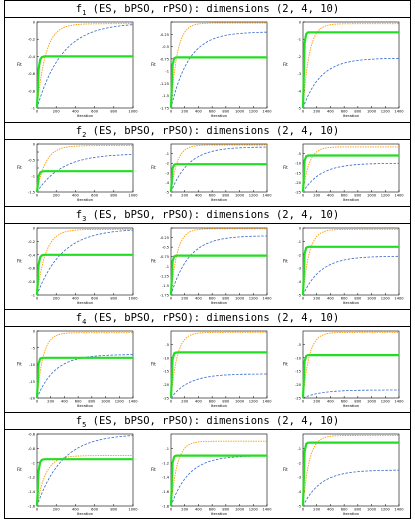 This screenshot has width=415, height=532. Describe the element at coordinates (165, 286) in the screenshot. I see `y-tick-label: -1.5` at that location.